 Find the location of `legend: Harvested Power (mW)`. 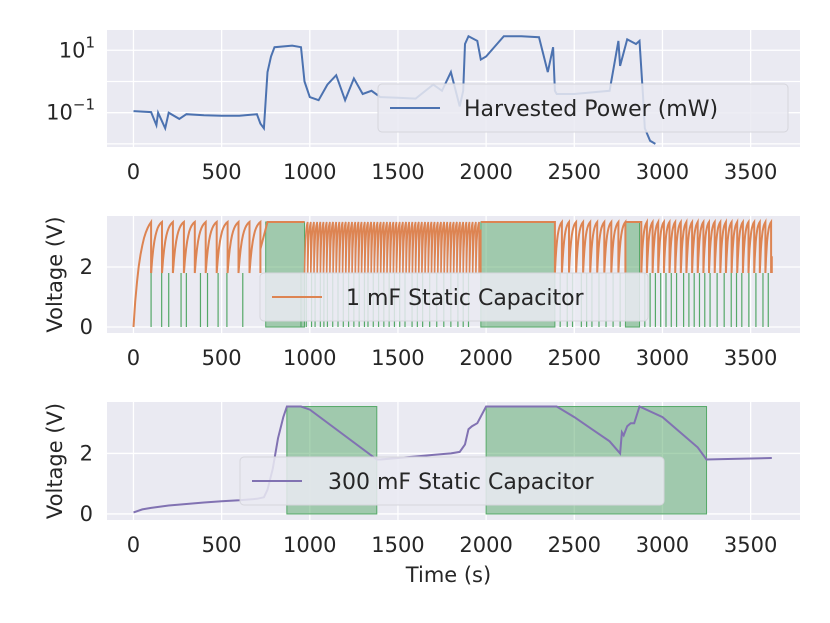

legend: Harvested Power (mW) is located at coordinates (583, 108).